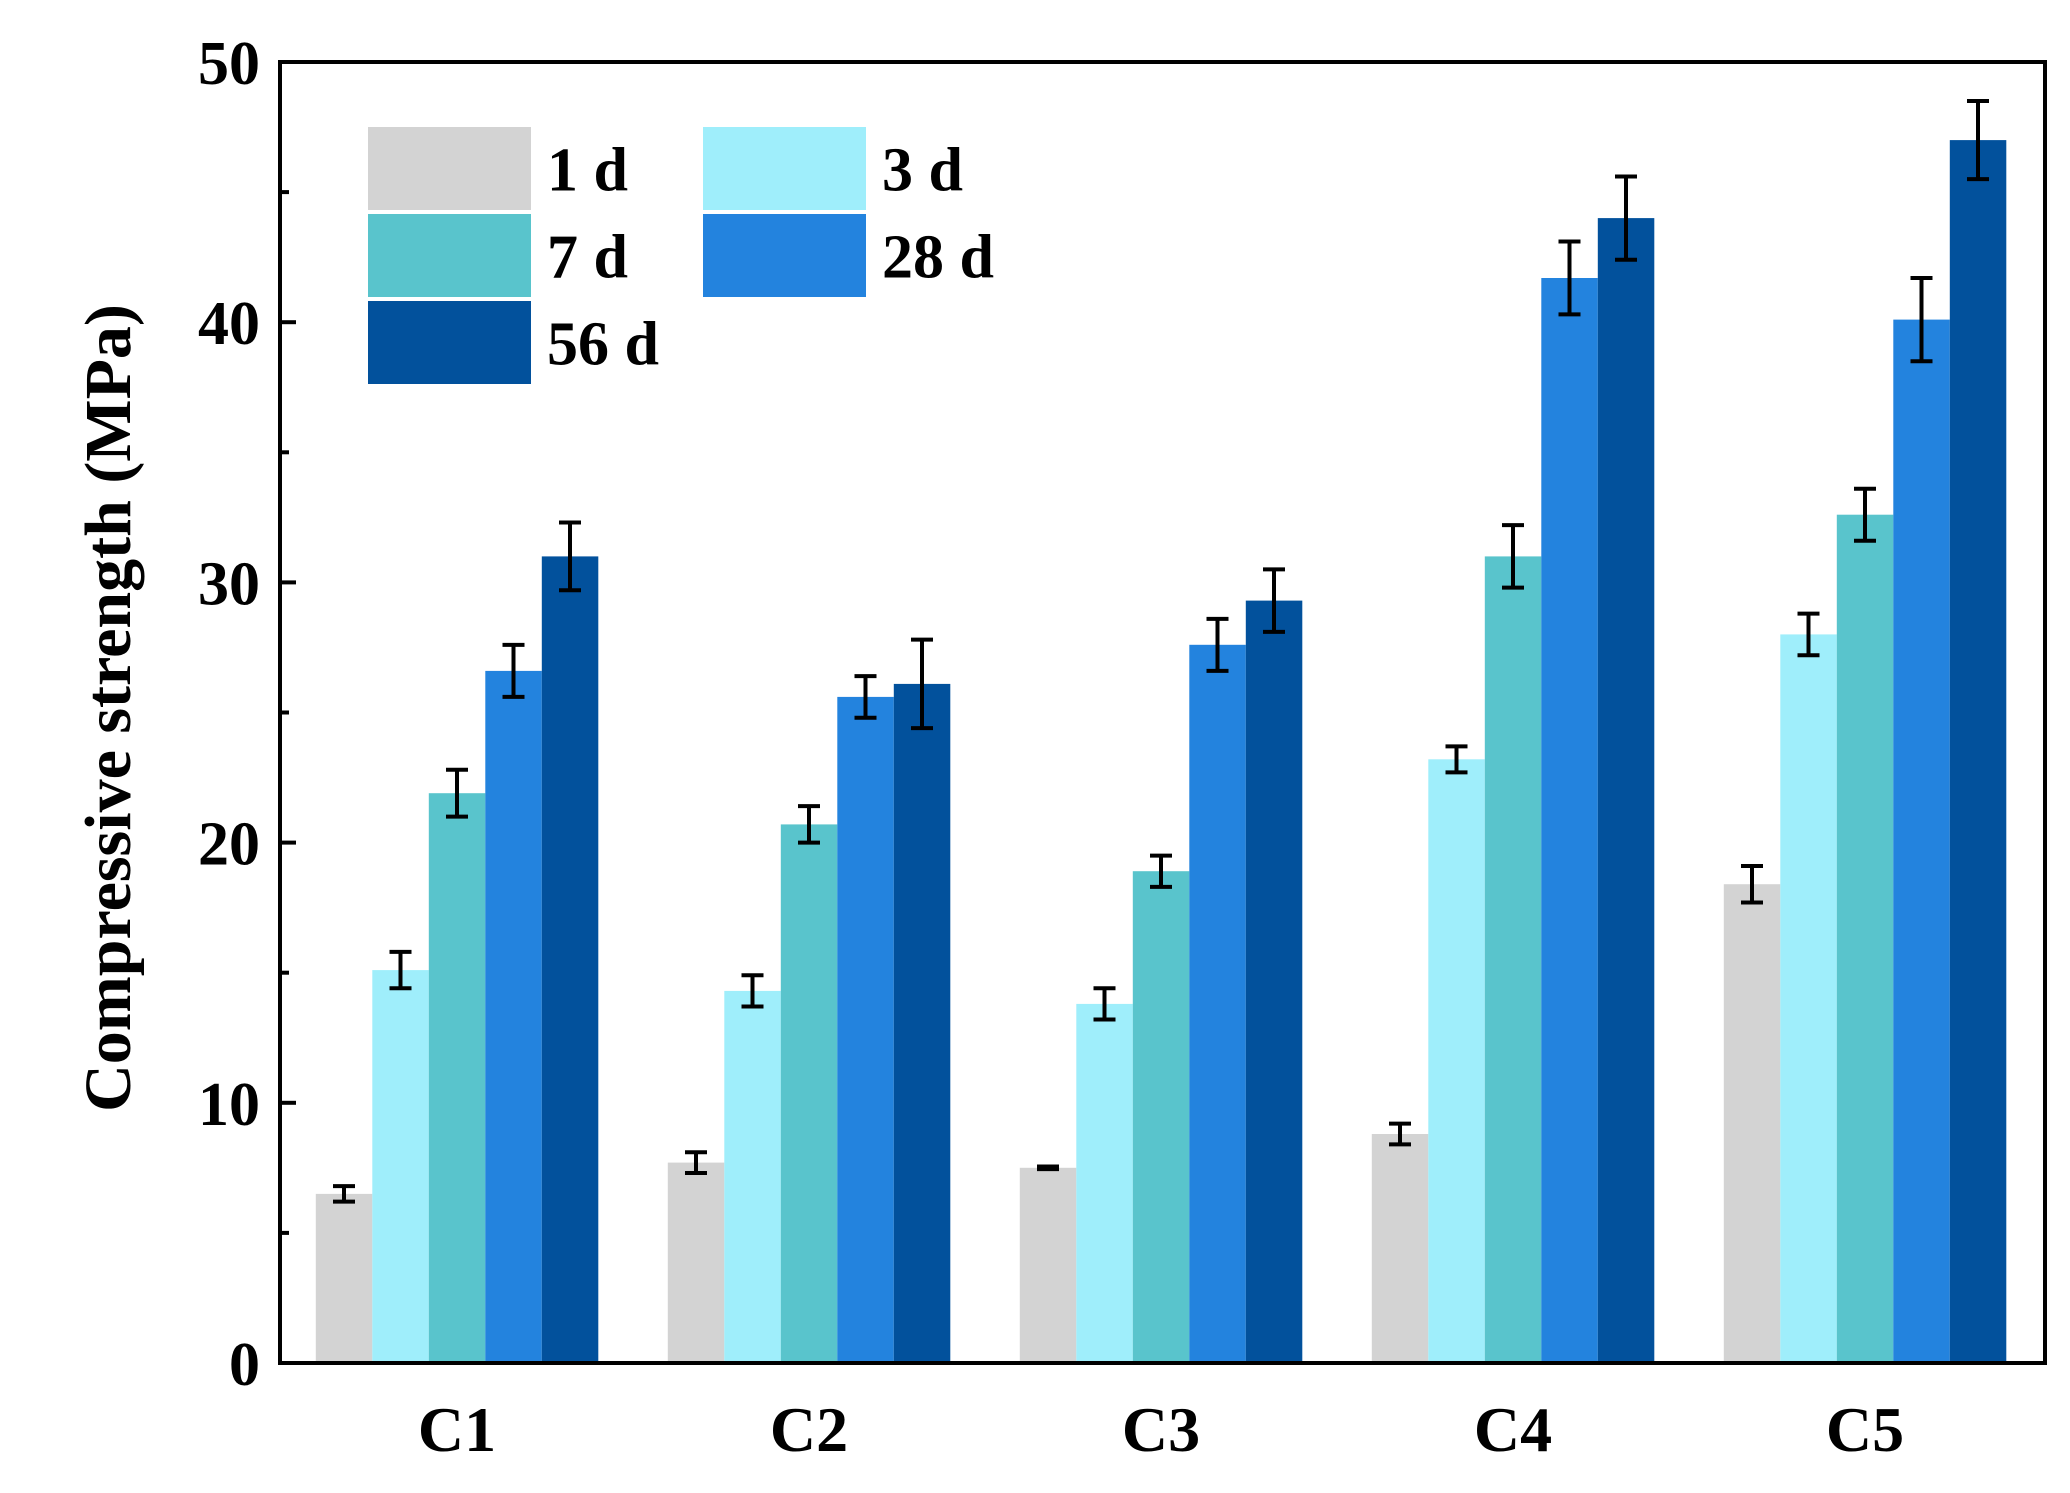  What do you see at coordinates (229, 1105) in the screenshot?
I see `y-tick-label: 10` at bounding box center [229, 1105].